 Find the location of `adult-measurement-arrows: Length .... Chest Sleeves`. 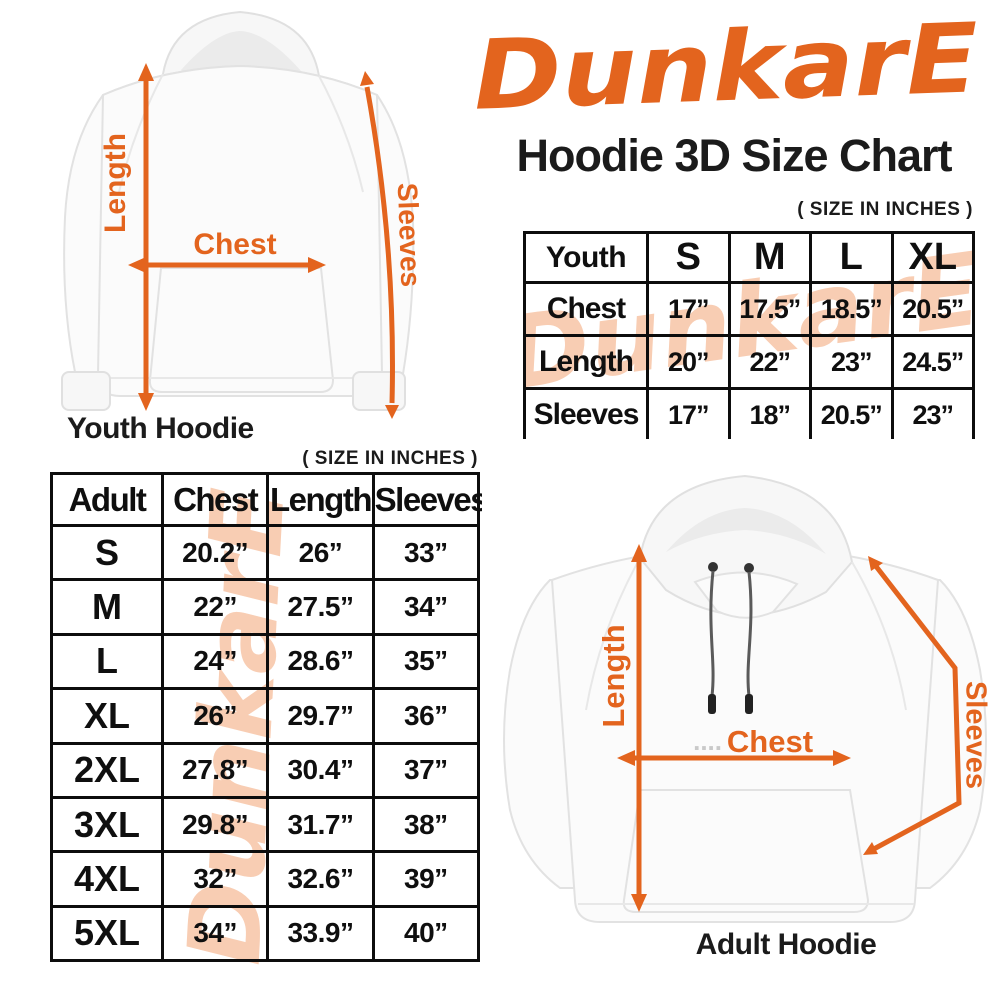

adult-measurement-arrows: Length .... Chest Sleeves is located at coordinates (793, 728).